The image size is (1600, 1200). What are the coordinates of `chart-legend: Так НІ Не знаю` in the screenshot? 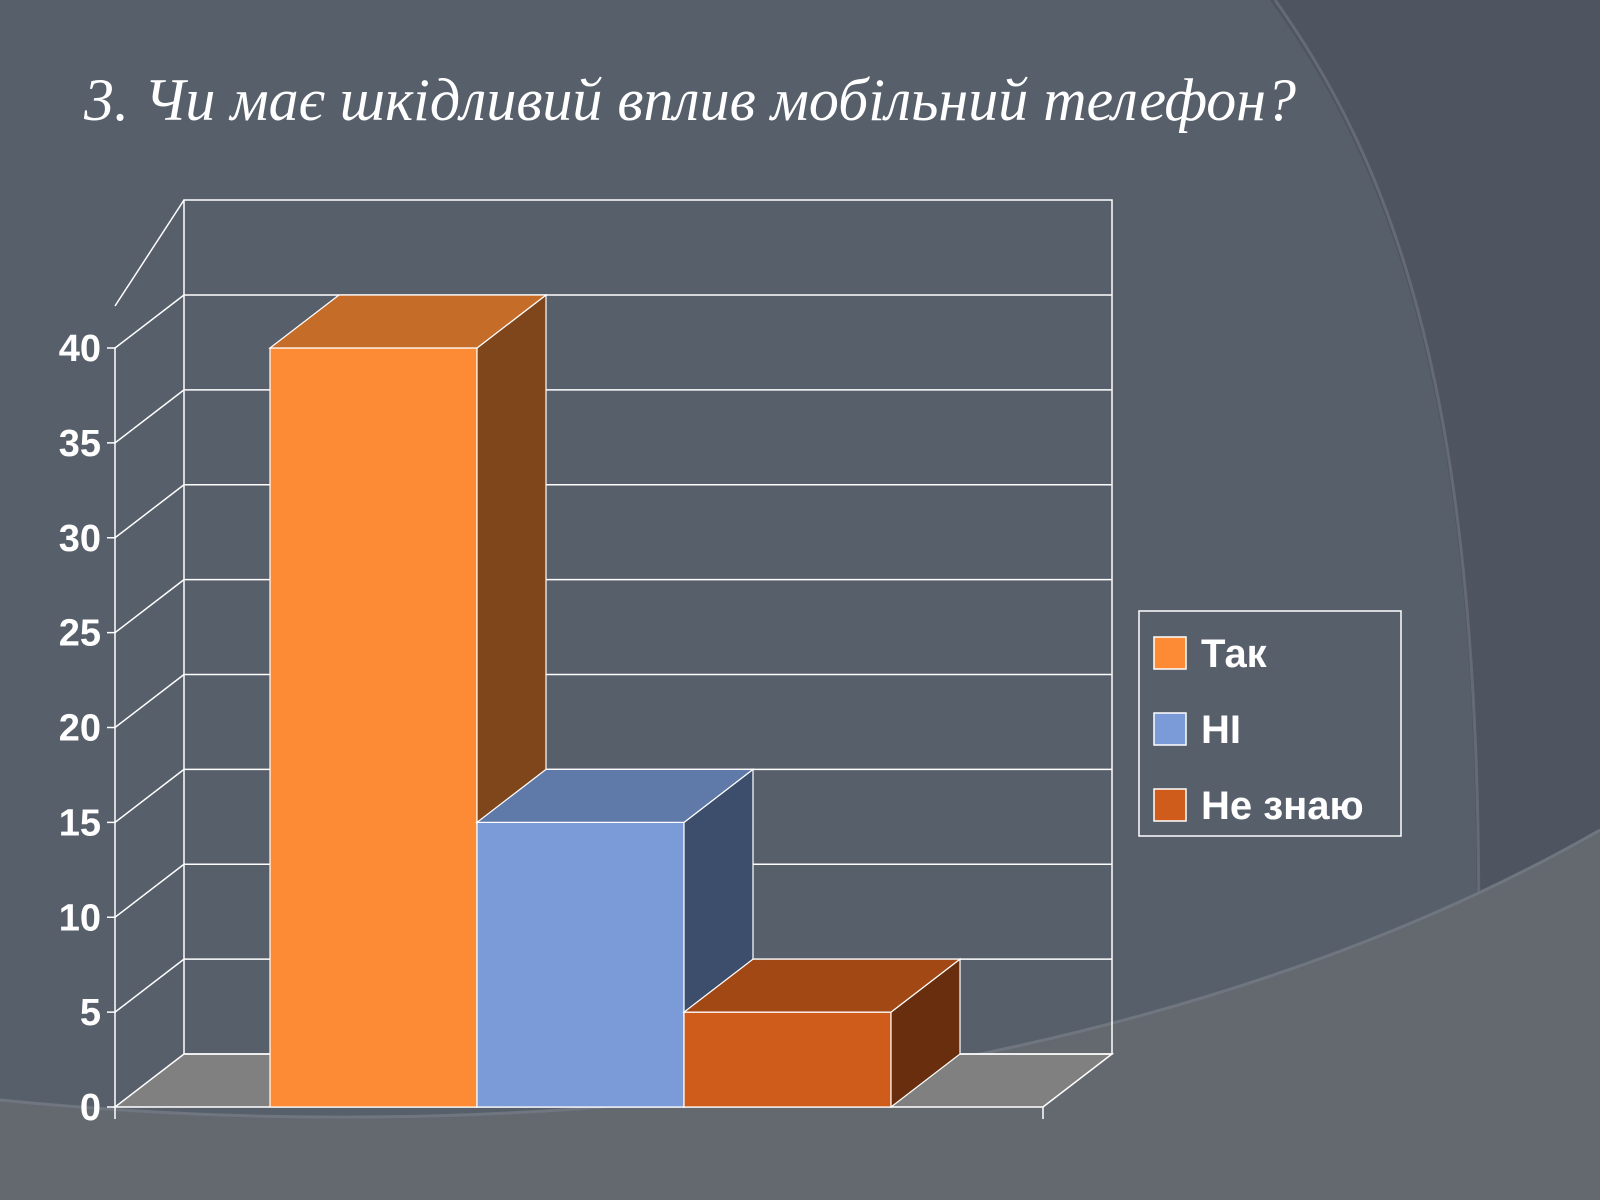 It's located at (1270, 723).